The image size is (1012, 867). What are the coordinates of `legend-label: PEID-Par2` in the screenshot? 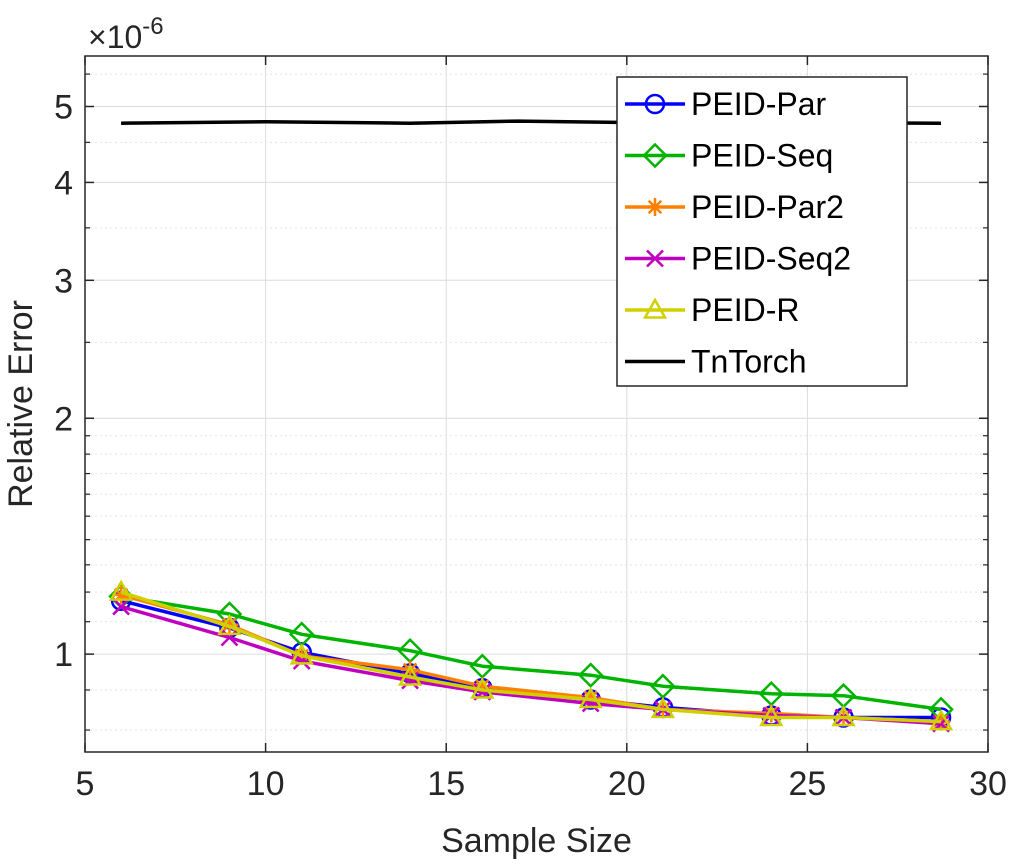 It's located at (767, 207).